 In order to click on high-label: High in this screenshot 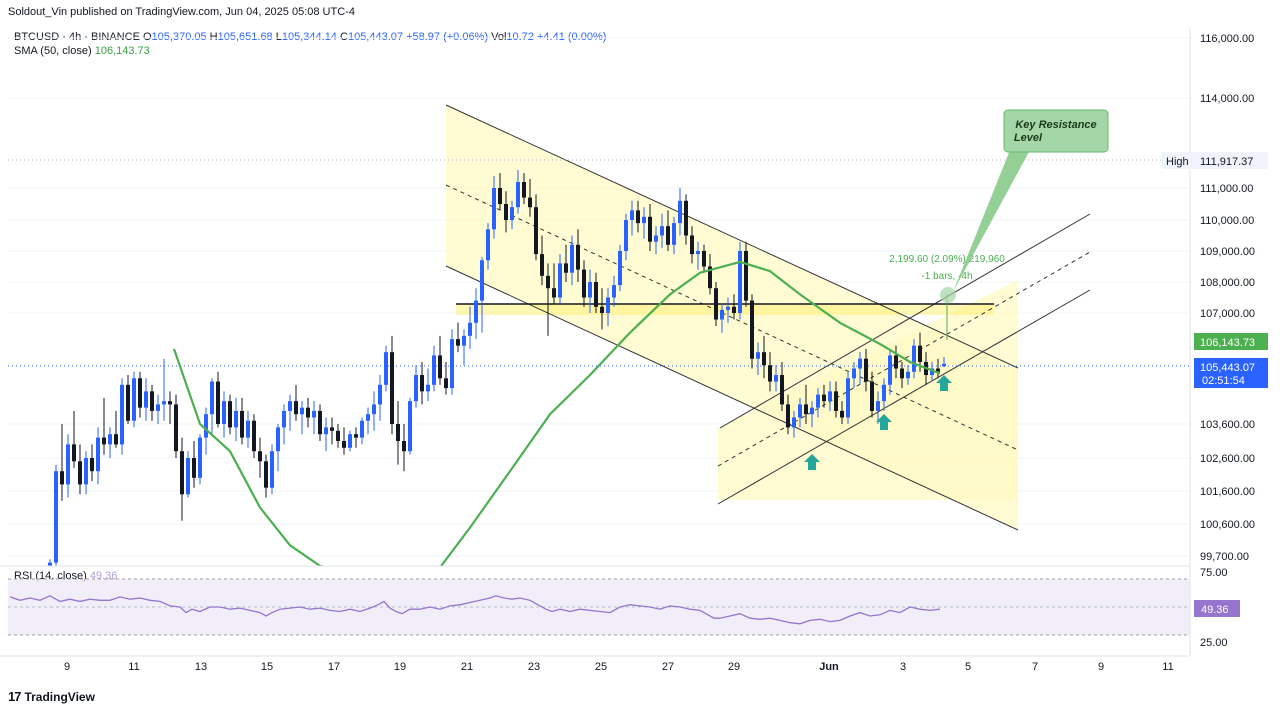, I will do `click(1177, 162)`.